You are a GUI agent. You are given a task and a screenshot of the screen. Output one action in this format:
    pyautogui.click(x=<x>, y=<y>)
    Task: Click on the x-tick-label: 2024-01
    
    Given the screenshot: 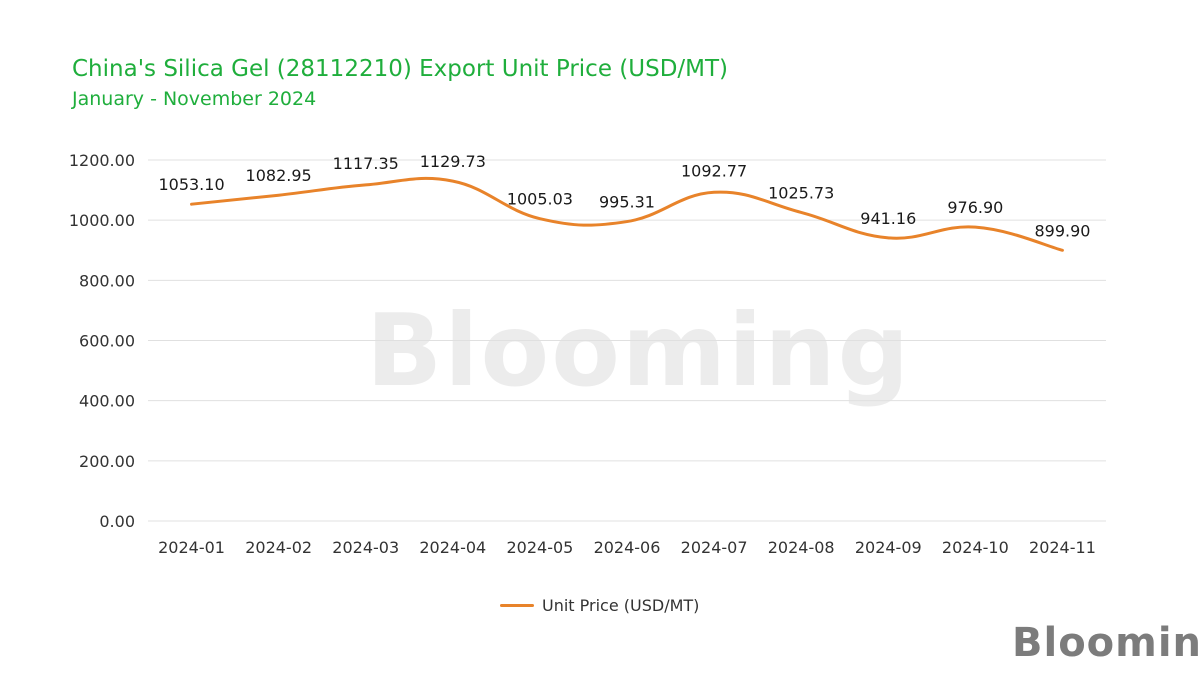 What is the action you would take?
    pyautogui.click(x=191, y=547)
    